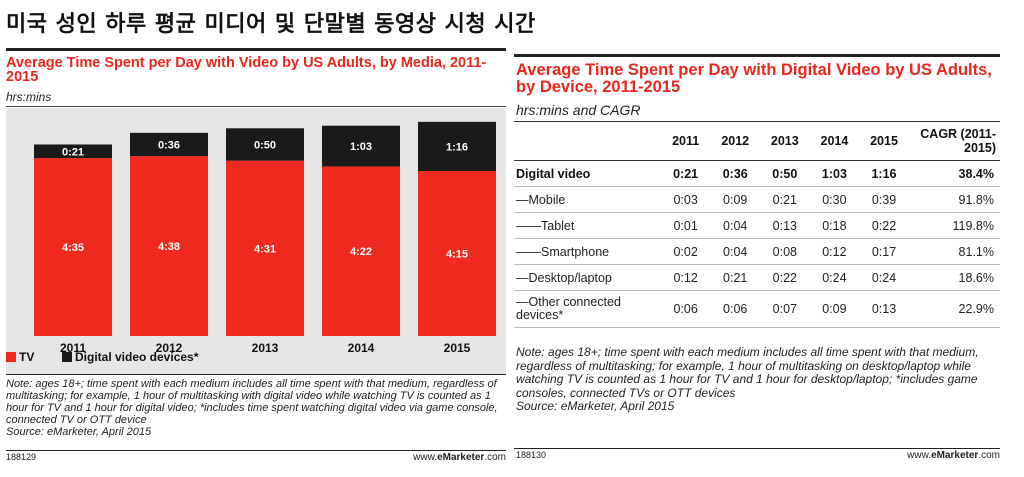  Describe the element at coordinates (361, 348) in the screenshot. I see `x-tick-label: 2014` at that location.